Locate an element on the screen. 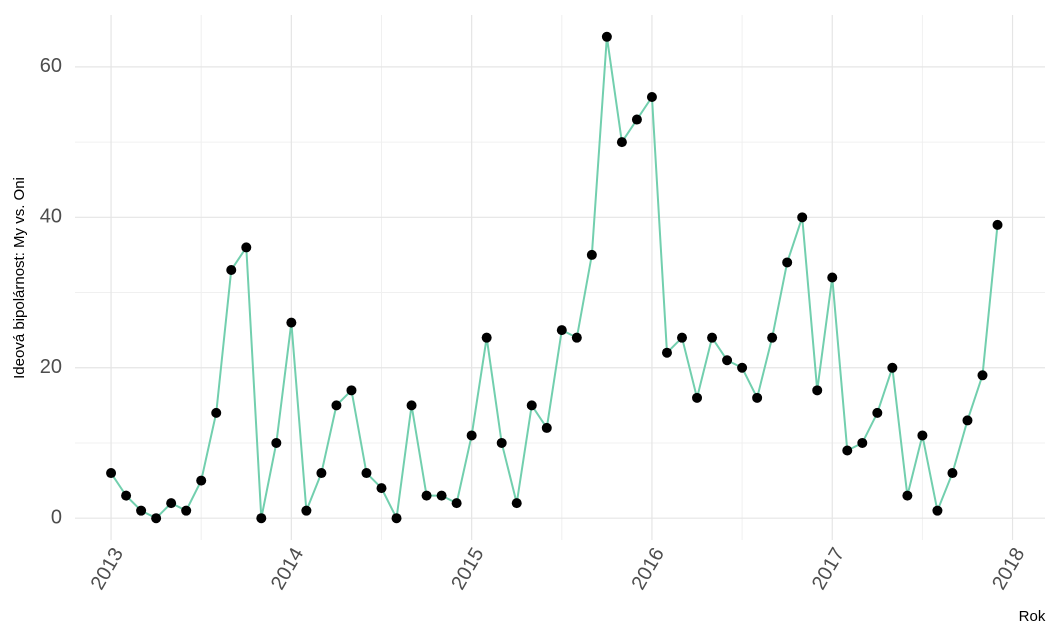 The image size is (1050, 626). y-tick-label: 20 is located at coordinates (51, 367).